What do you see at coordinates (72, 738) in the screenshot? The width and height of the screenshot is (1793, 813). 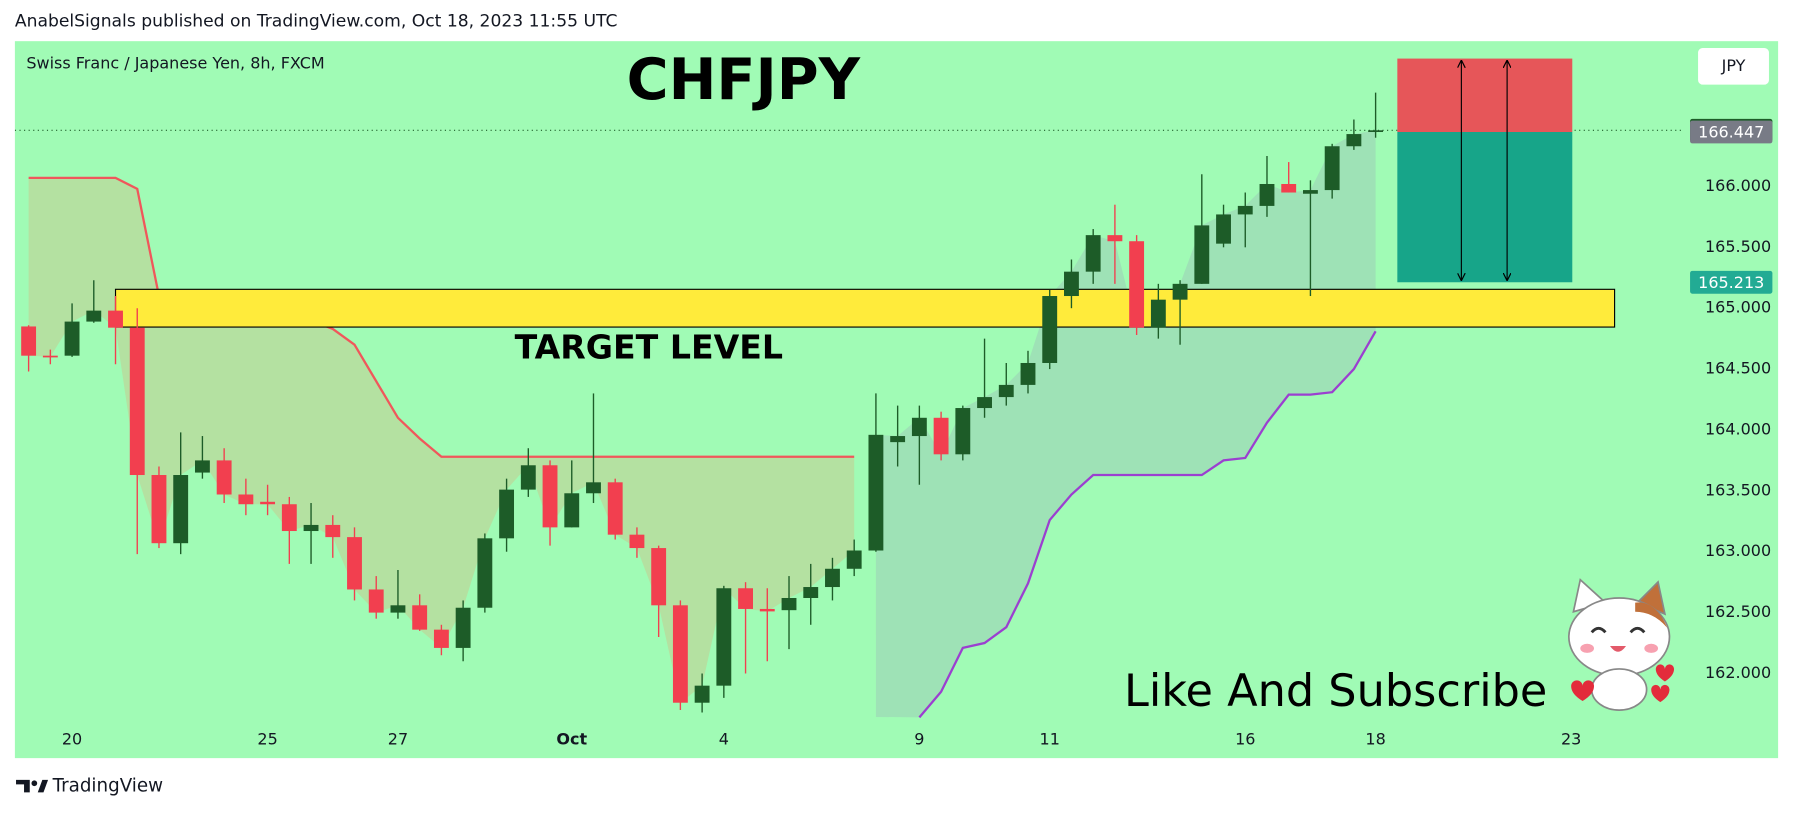 I see `x-tick-label: 20` at bounding box center [72, 738].